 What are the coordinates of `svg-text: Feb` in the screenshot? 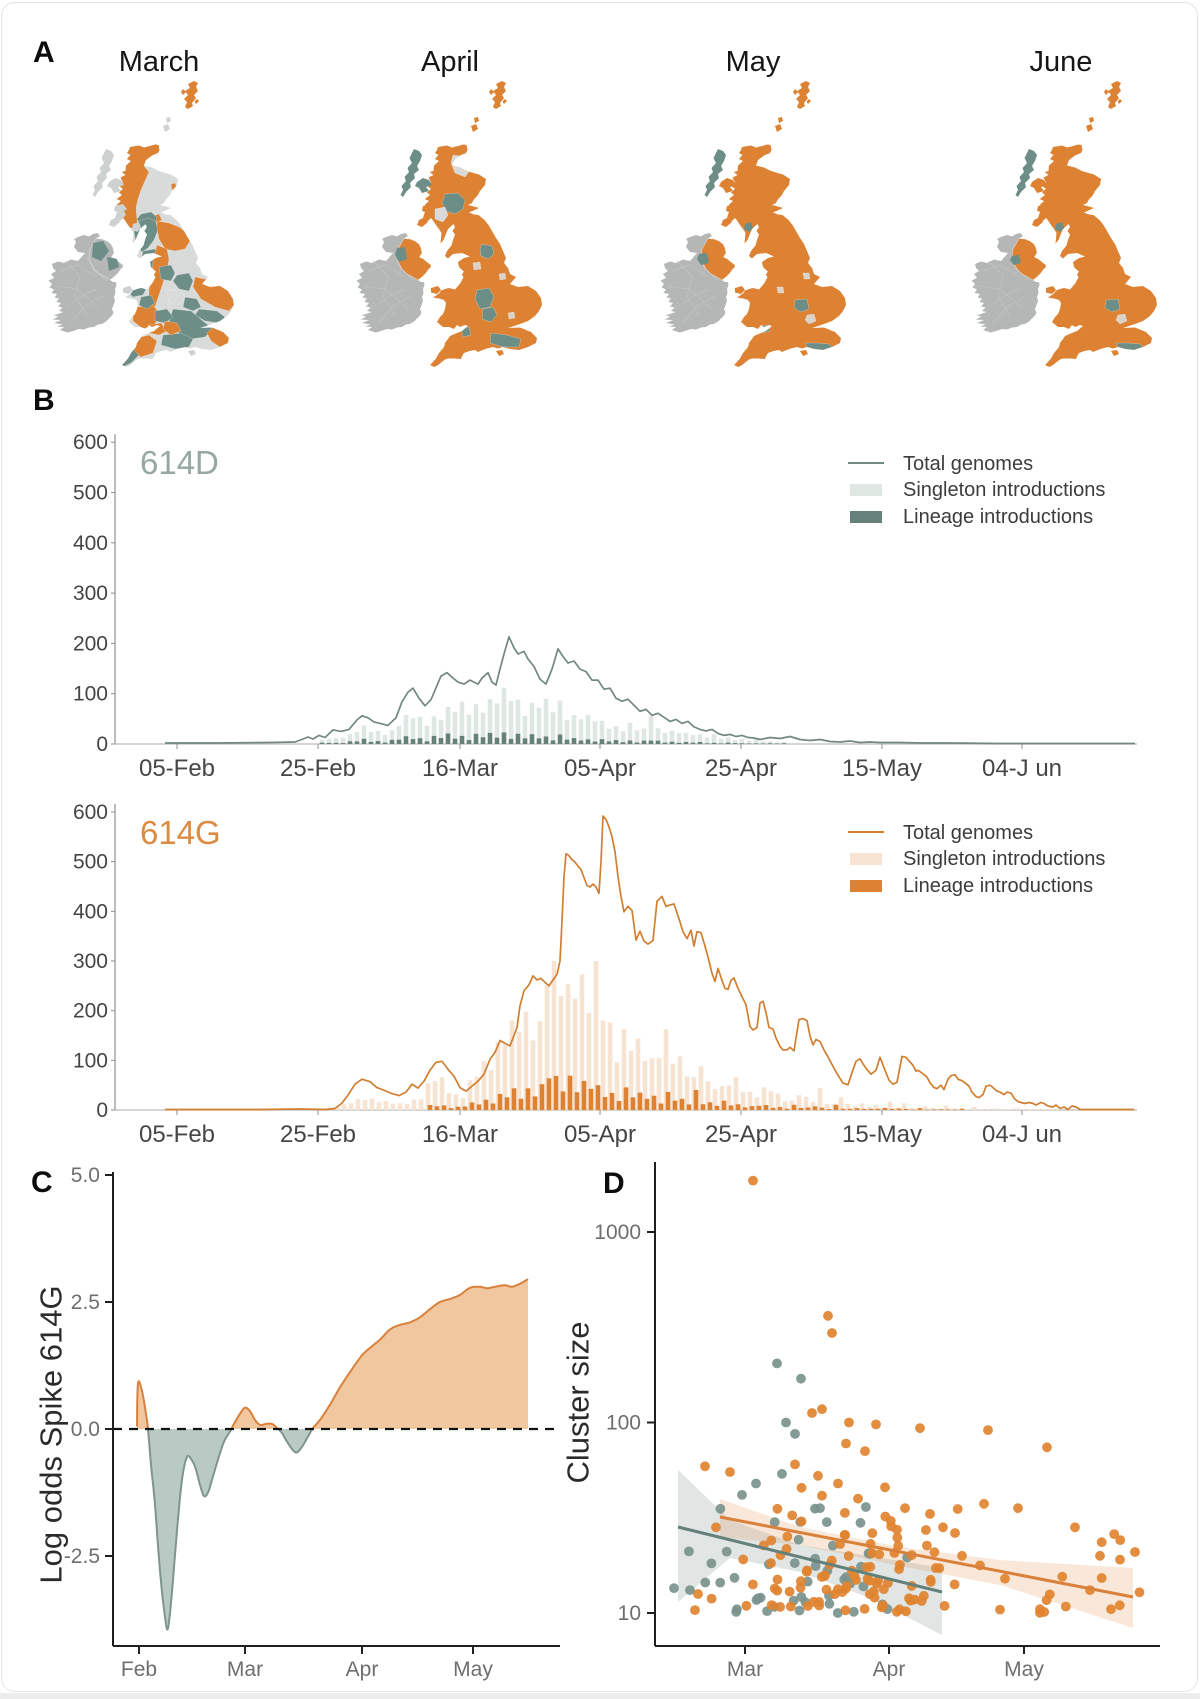 It's located at (139, 1669).